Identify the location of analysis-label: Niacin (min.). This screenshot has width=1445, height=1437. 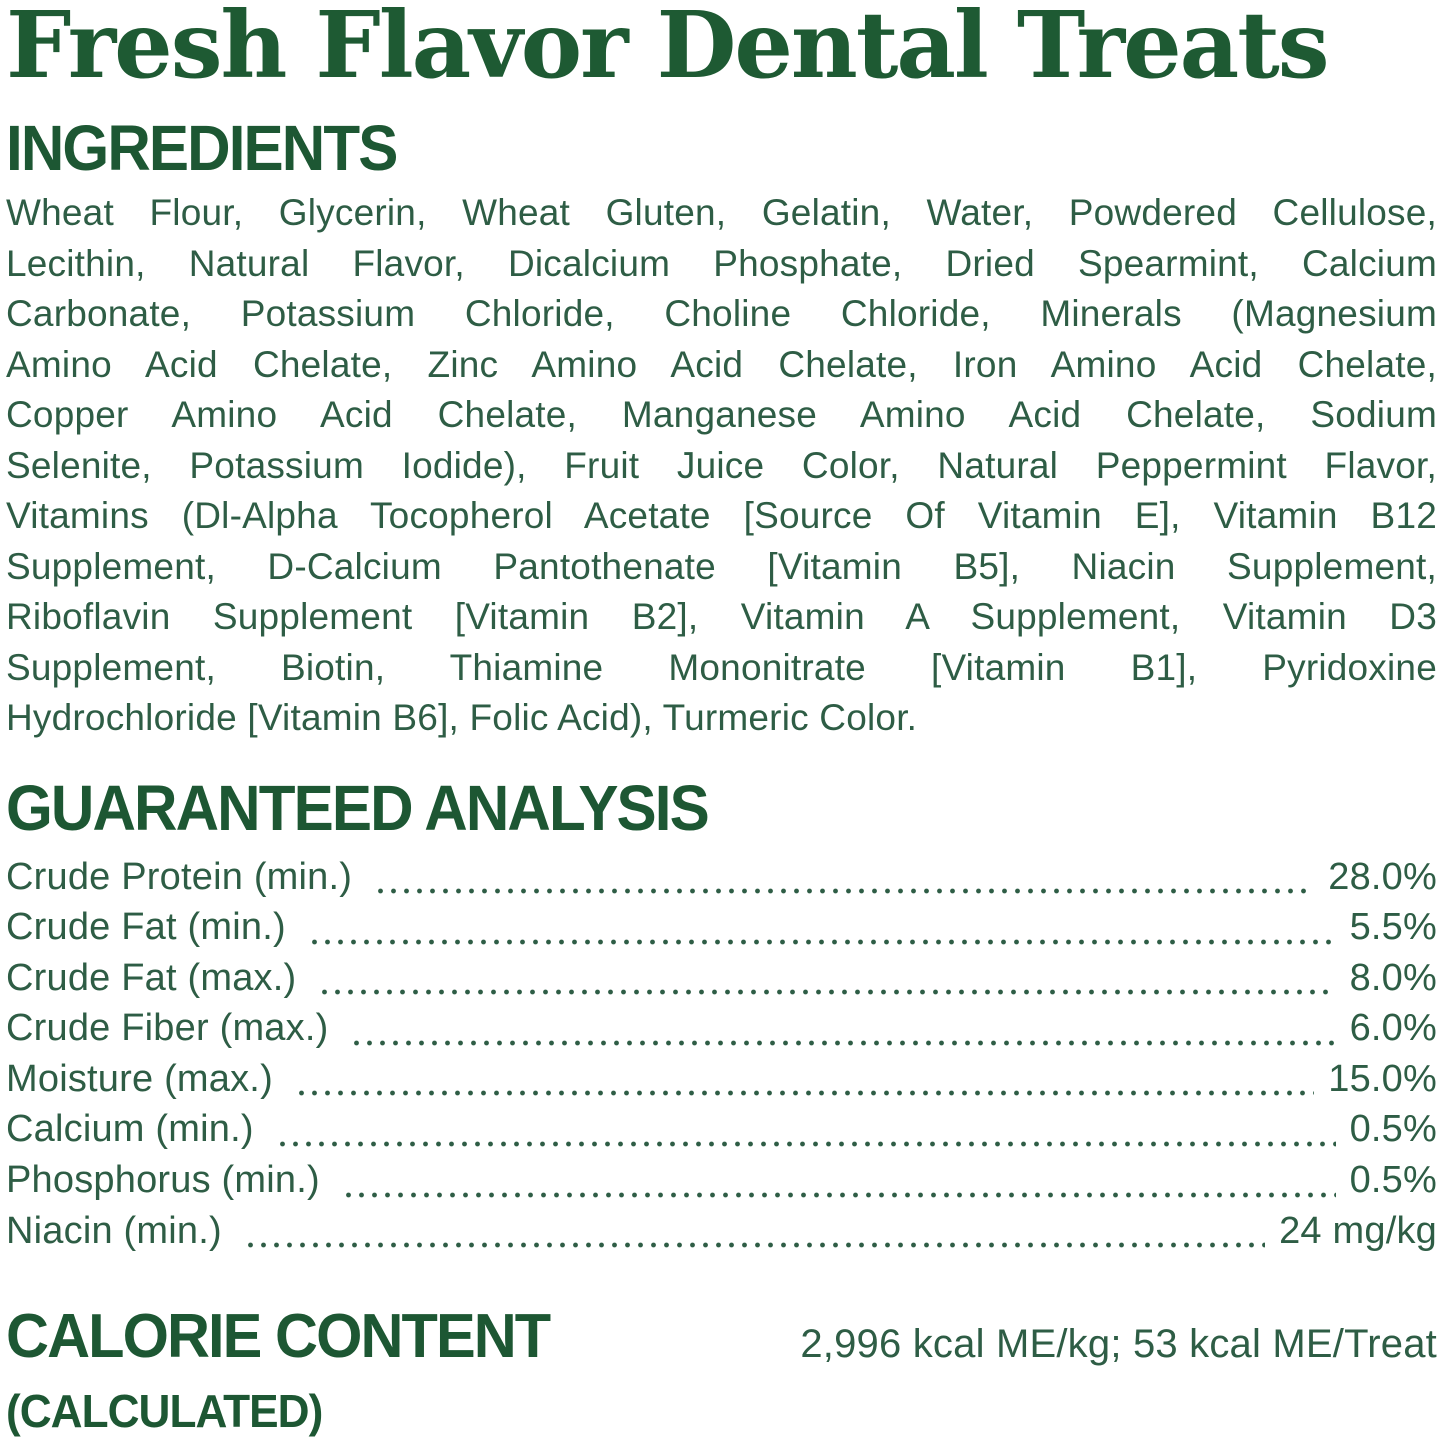
(114, 1230).